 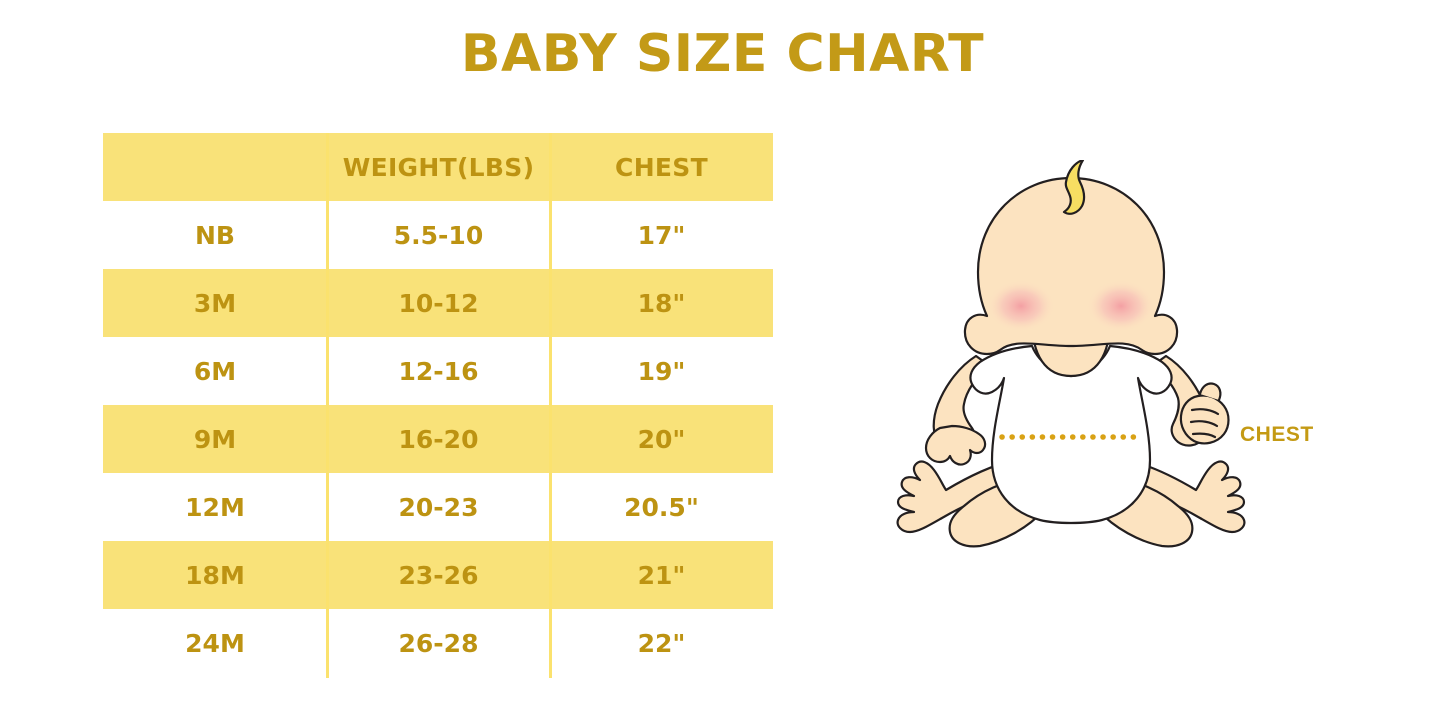 I want to click on table-row: 24M 26-28 22", so click(x=438, y=643).